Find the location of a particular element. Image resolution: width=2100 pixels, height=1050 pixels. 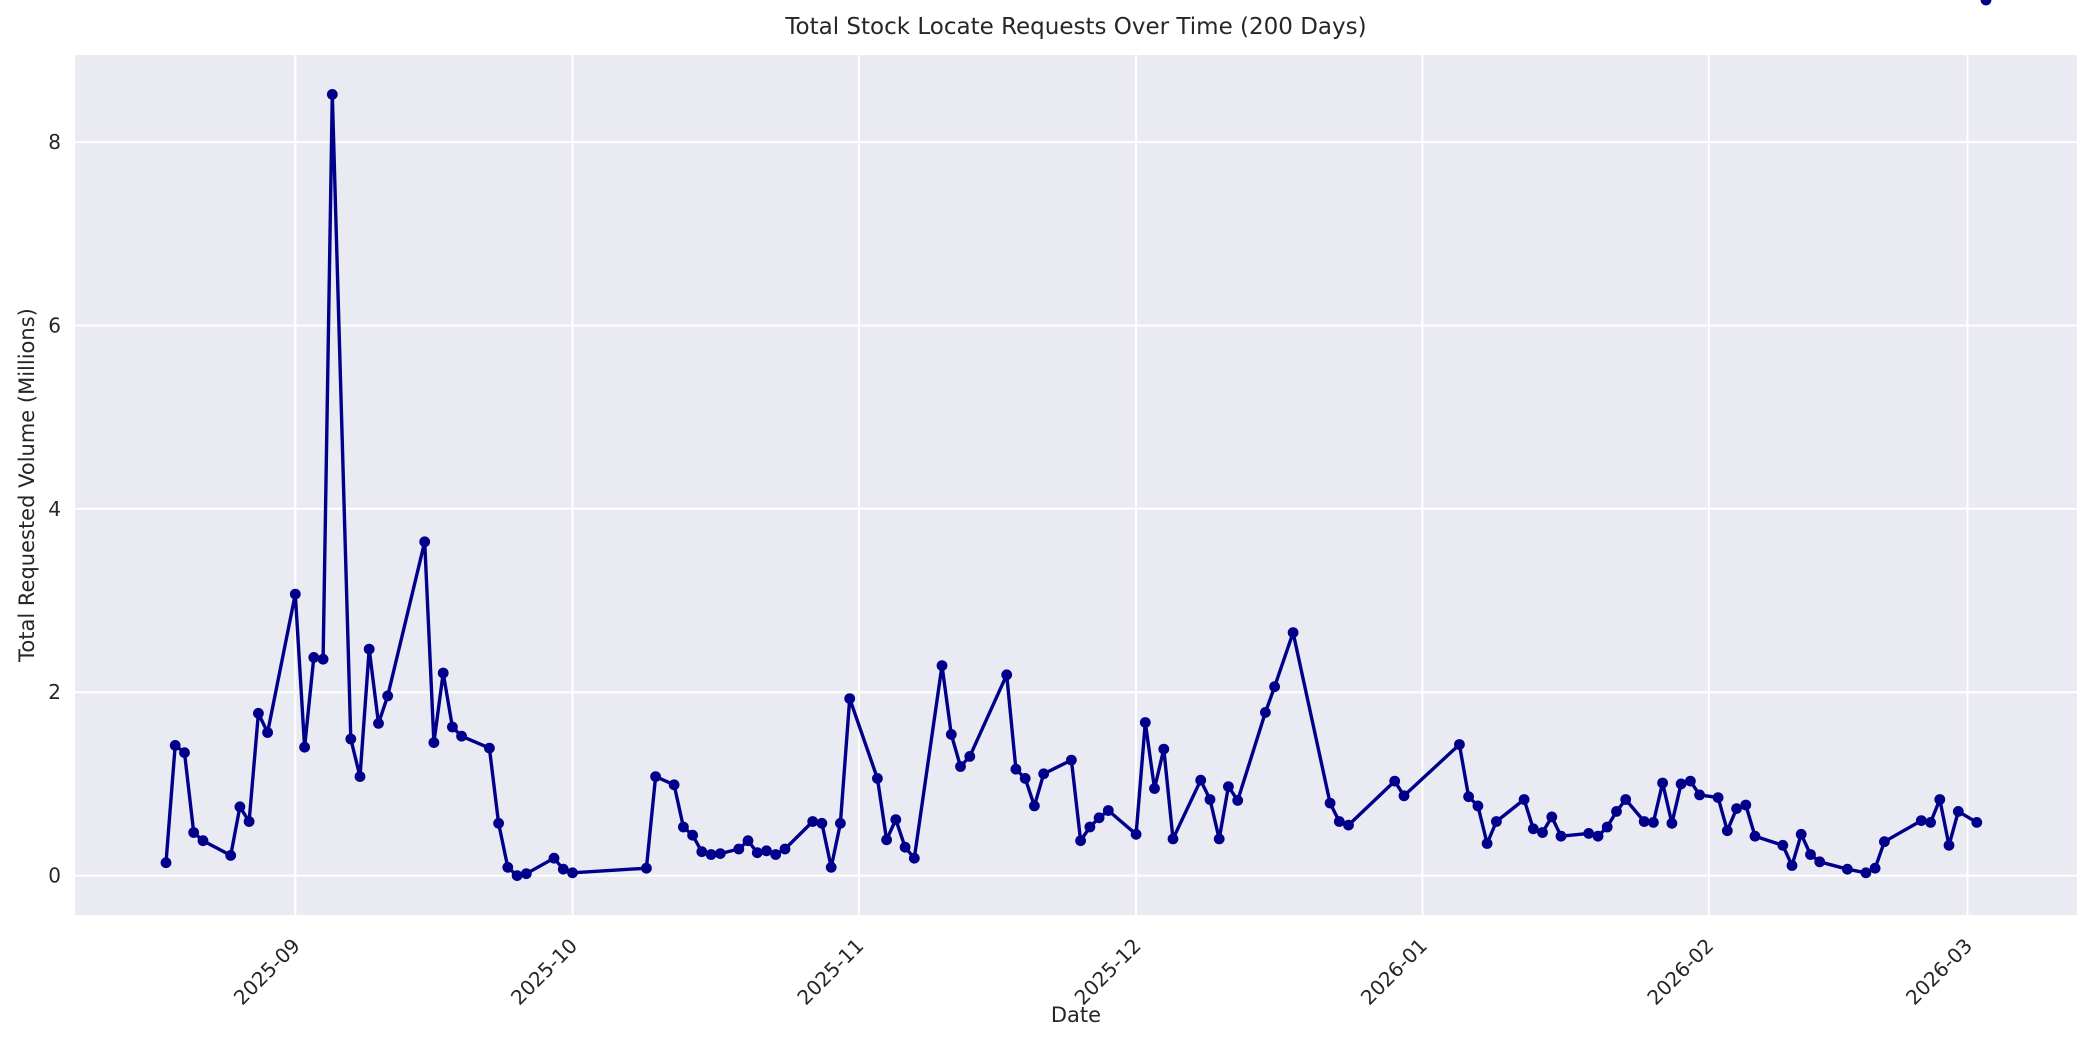

y-tick-label: 0 is located at coordinates (54, 876).